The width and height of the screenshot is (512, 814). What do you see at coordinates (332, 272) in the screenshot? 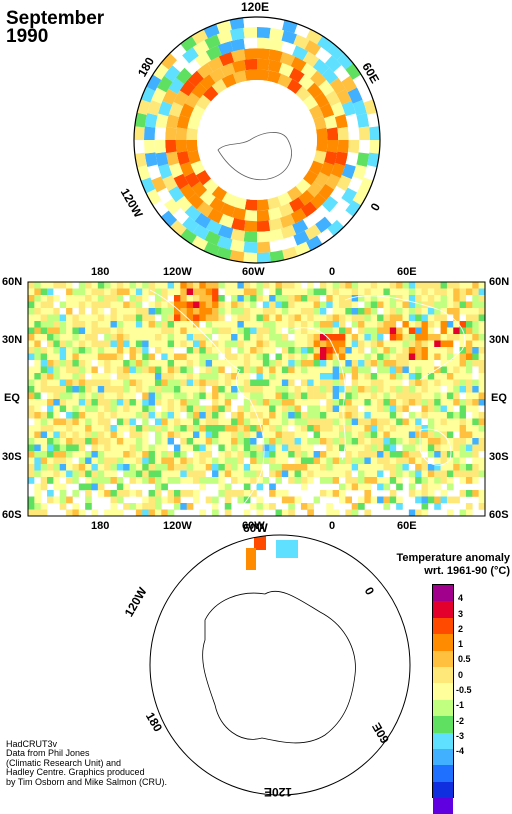
I see `lon-top-0: 0` at bounding box center [332, 272].